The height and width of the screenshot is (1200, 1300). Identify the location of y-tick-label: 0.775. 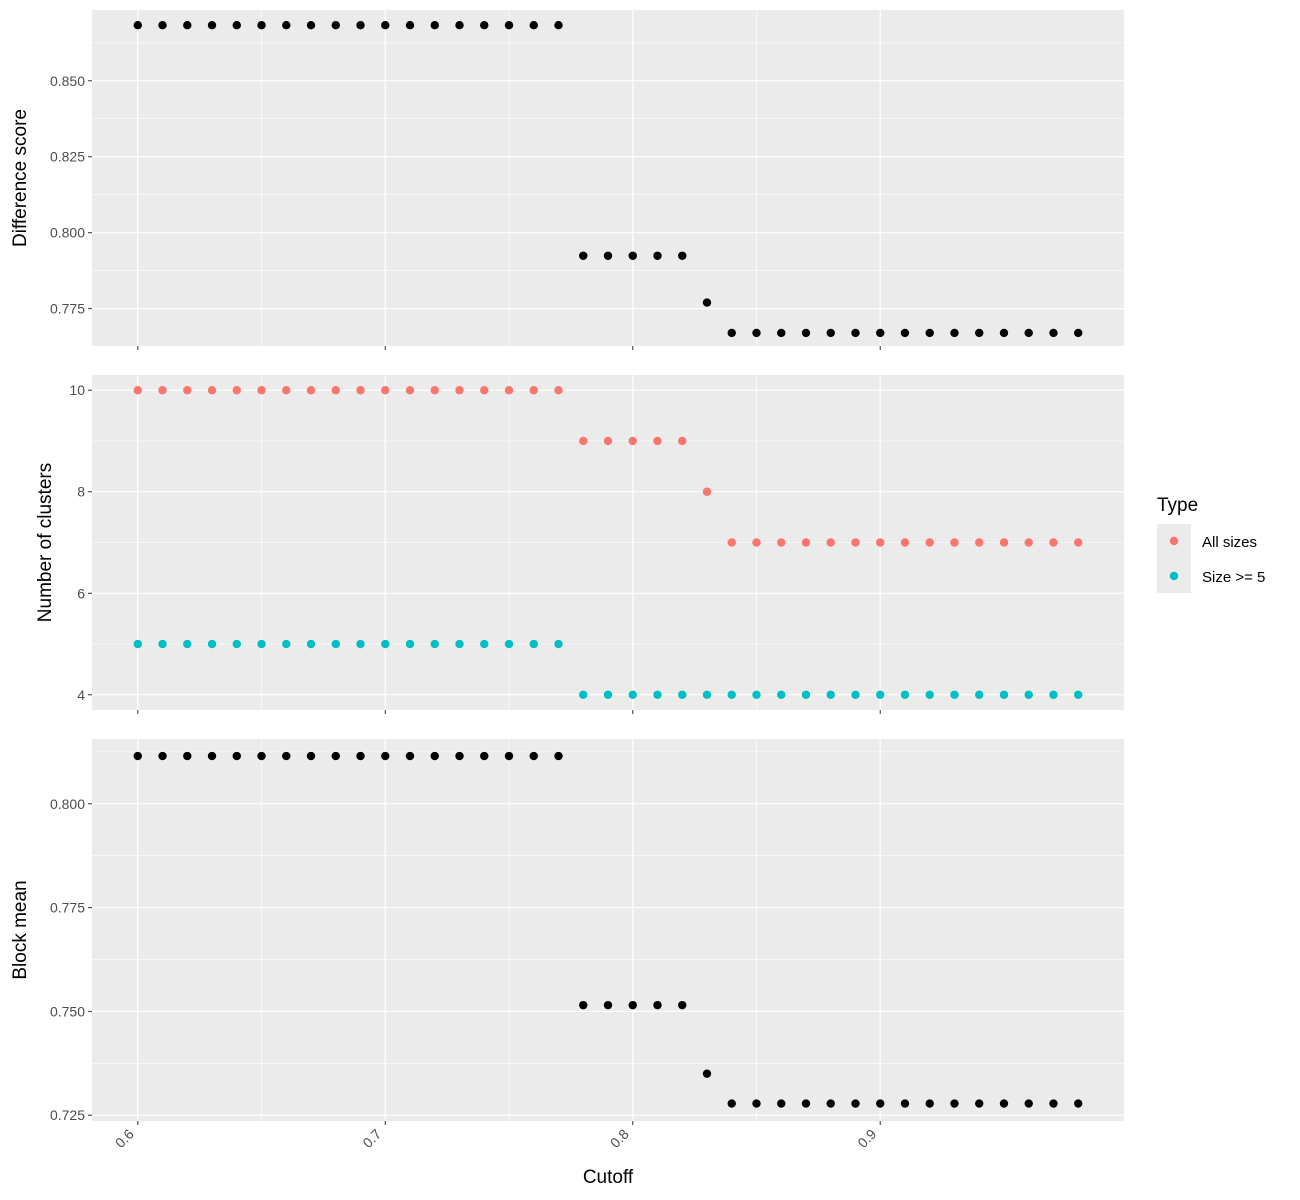
(67, 309).